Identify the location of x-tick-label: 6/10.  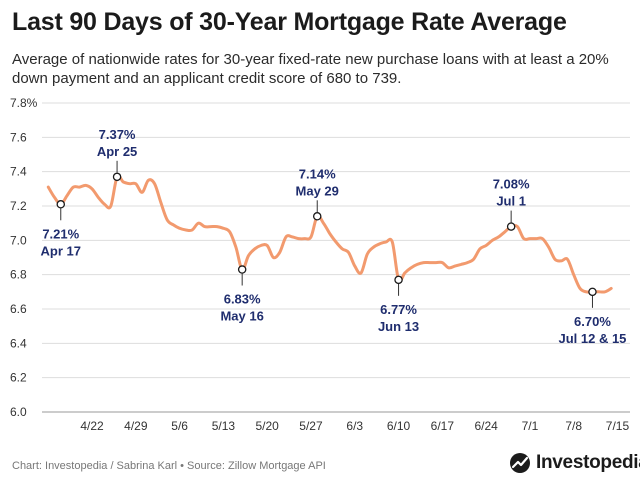
(399, 426).